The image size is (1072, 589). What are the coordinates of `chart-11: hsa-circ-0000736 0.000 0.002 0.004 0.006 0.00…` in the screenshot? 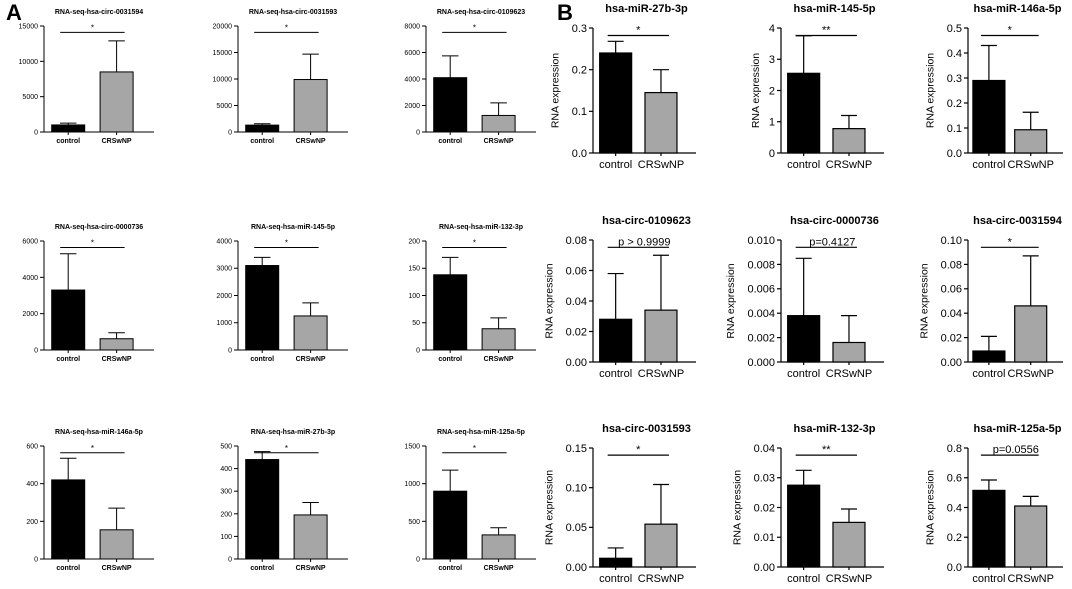 It's located at (804, 297).